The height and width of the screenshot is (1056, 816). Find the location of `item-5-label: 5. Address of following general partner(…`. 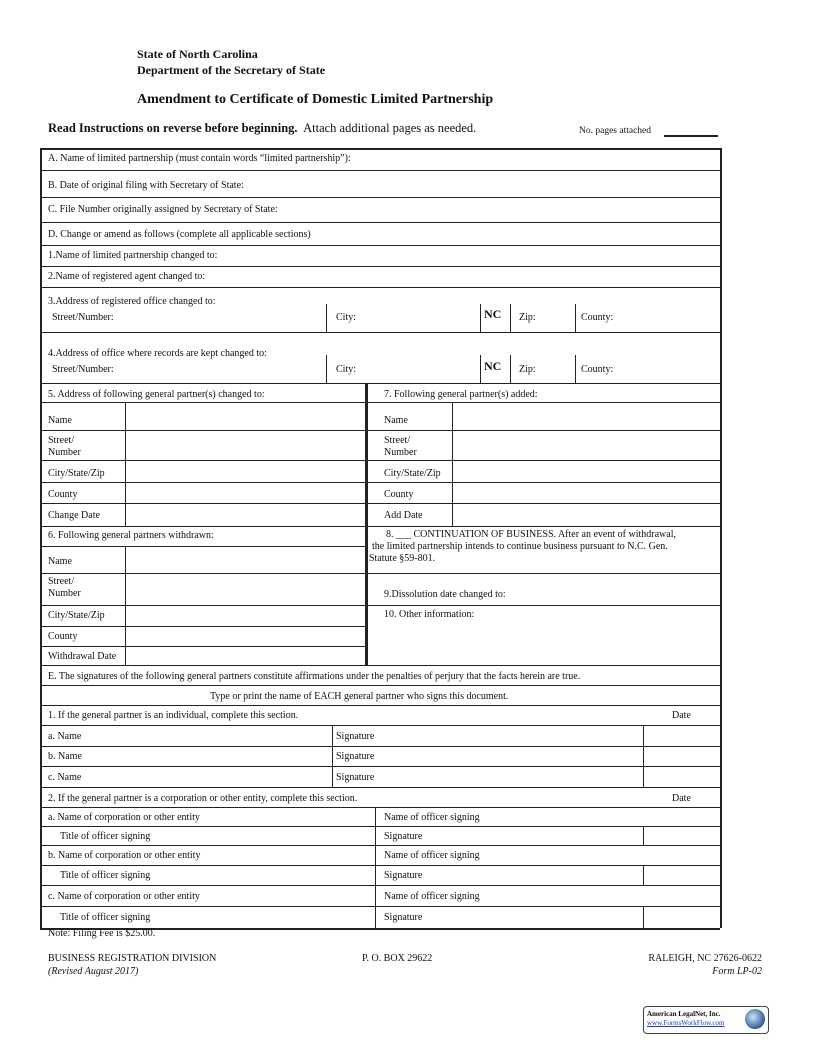

item-5-label: 5. Address of following general partner(… is located at coordinates (156, 394).